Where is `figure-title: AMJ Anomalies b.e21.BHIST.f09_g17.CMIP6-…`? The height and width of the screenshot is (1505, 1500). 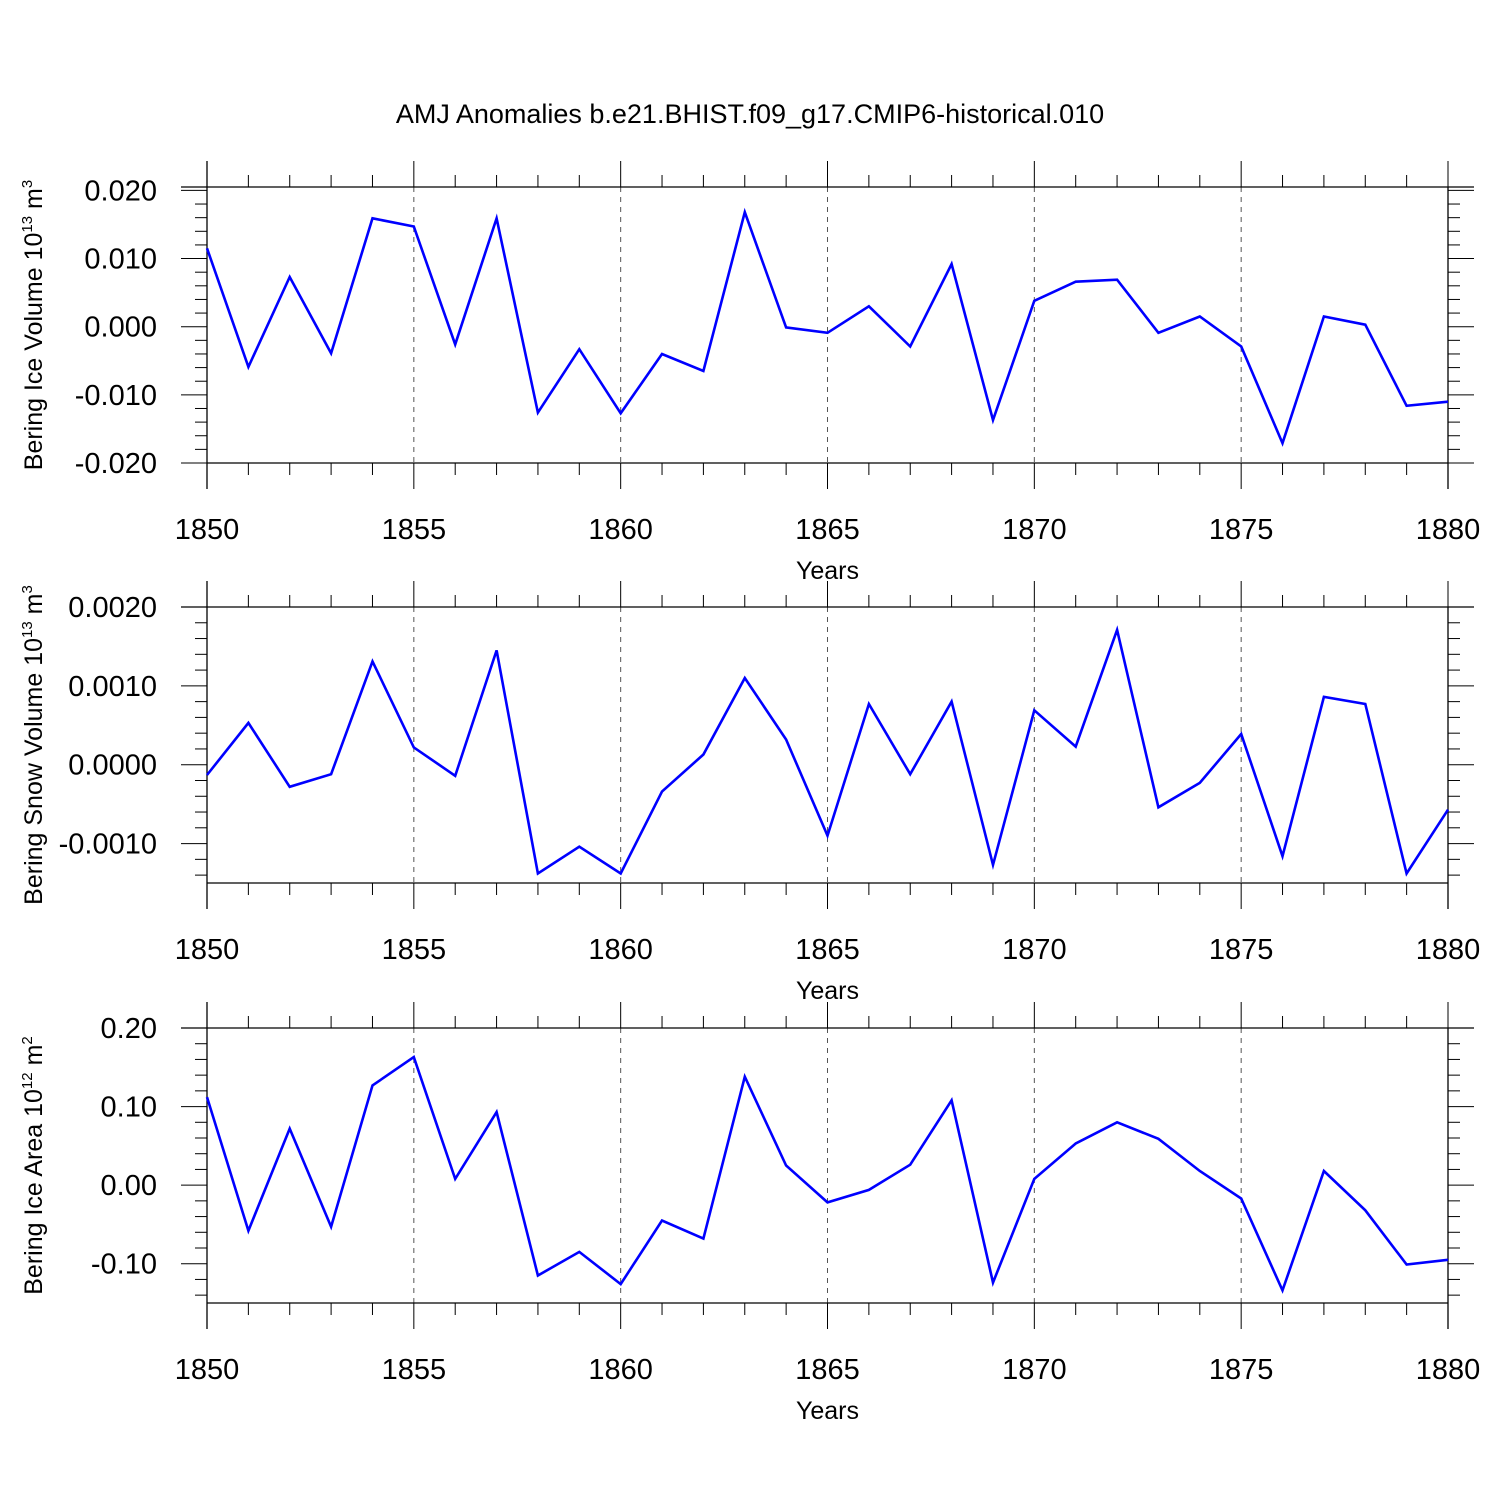 figure-title: AMJ Anomalies b.e21.BHIST.f09_g17.CMIP6-… is located at coordinates (750, 114).